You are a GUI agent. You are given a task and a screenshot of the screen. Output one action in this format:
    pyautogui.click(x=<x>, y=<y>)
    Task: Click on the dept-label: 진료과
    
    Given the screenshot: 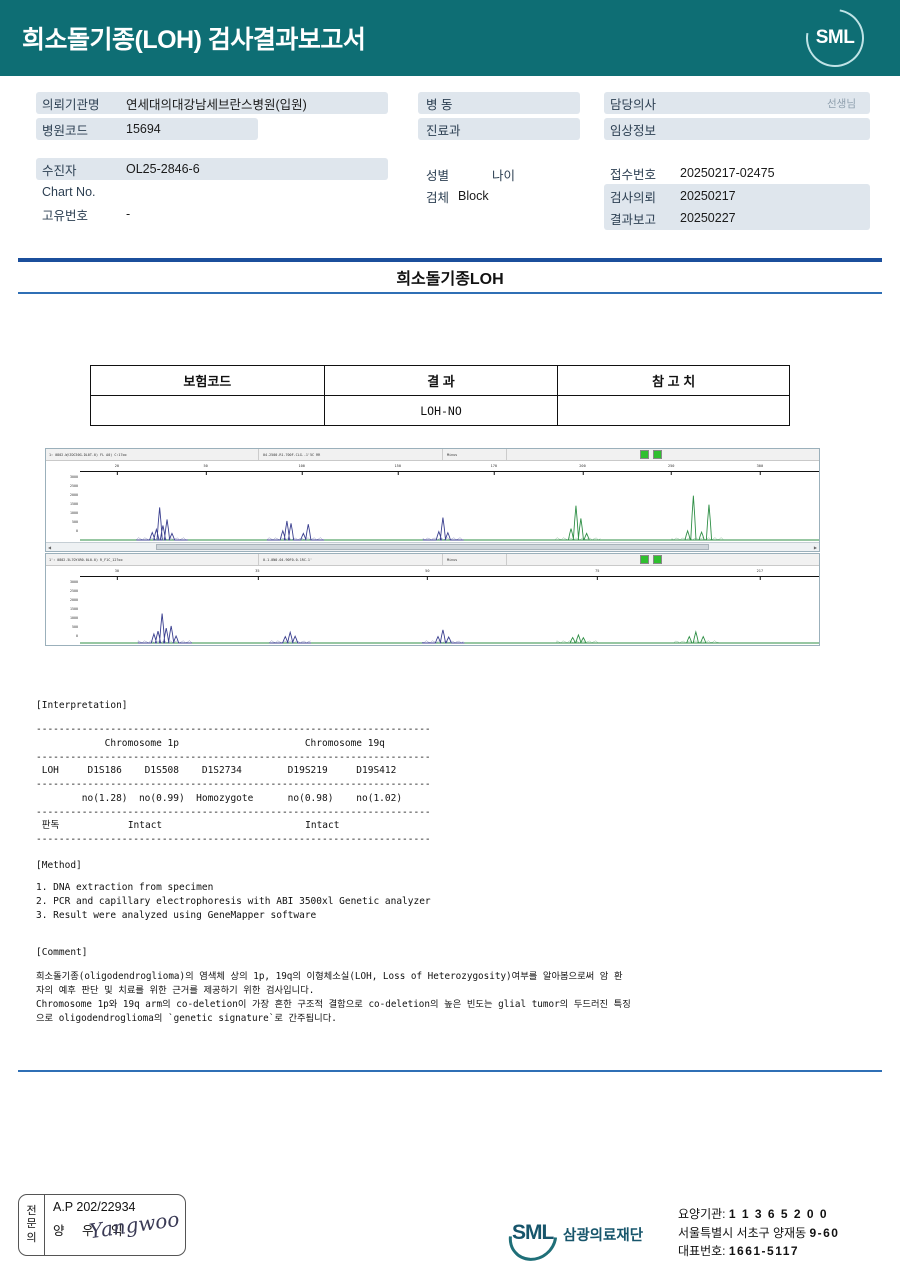 What is the action you would take?
    pyautogui.click(x=443, y=130)
    